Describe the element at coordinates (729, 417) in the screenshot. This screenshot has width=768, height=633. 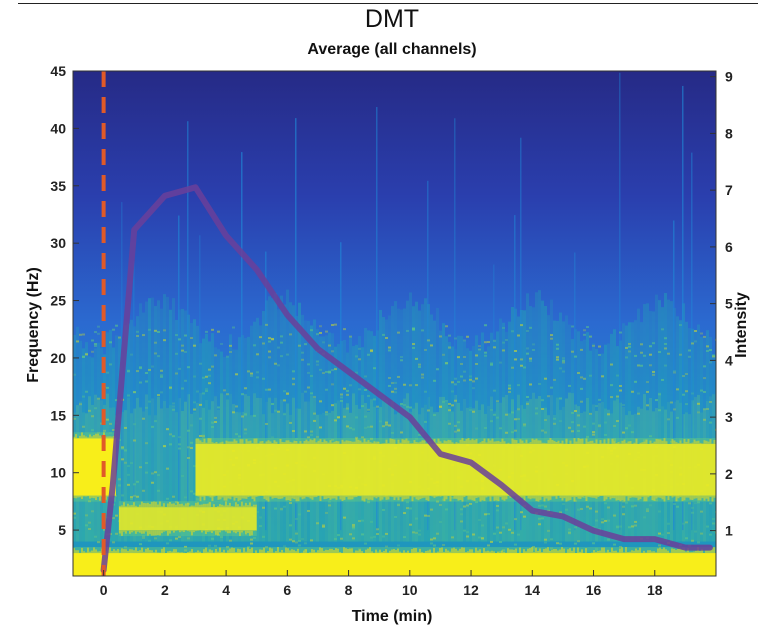
I see `right-y-tick-label: 3` at that location.